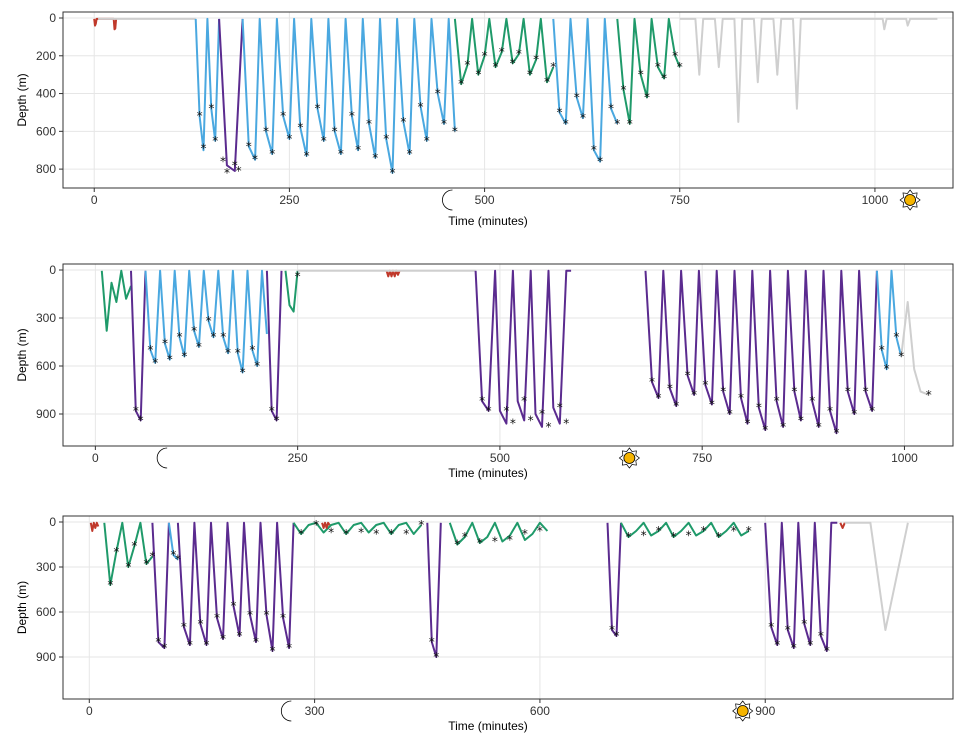 The image size is (961, 736). What do you see at coordinates (162, 458) in the screenshot?
I see `moon-icon` at bounding box center [162, 458].